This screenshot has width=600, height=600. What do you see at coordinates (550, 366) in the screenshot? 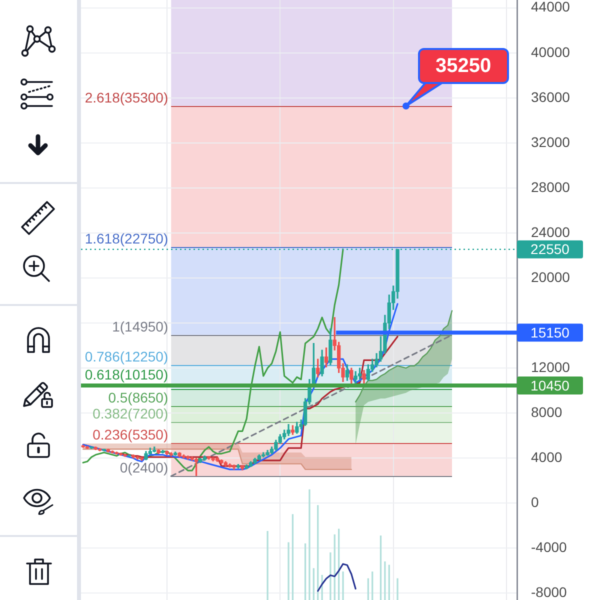
I see `y-tick-label: 12000` at bounding box center [550, 366].